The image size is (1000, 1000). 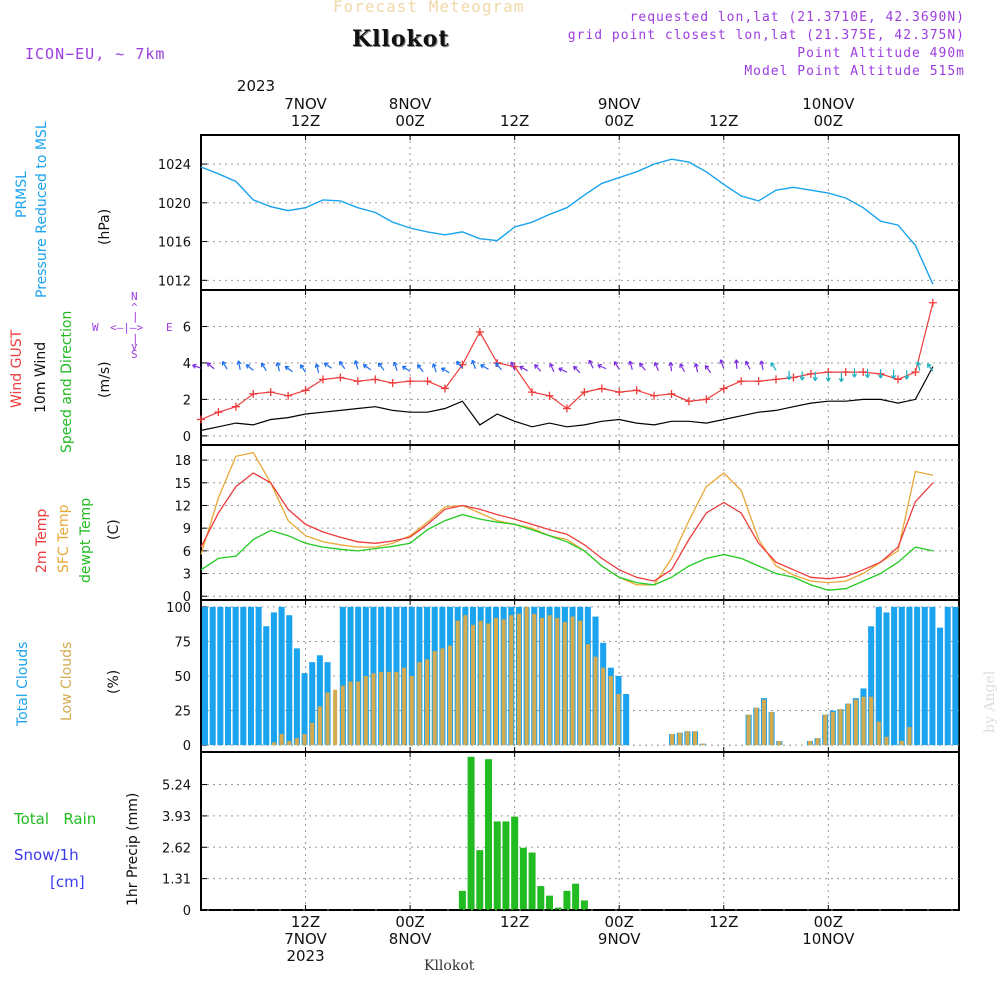 What do you see at coordinates (256, 86) in the screenshot?
I see `top-axis-year: 2023` at bounding box center [256, 86].